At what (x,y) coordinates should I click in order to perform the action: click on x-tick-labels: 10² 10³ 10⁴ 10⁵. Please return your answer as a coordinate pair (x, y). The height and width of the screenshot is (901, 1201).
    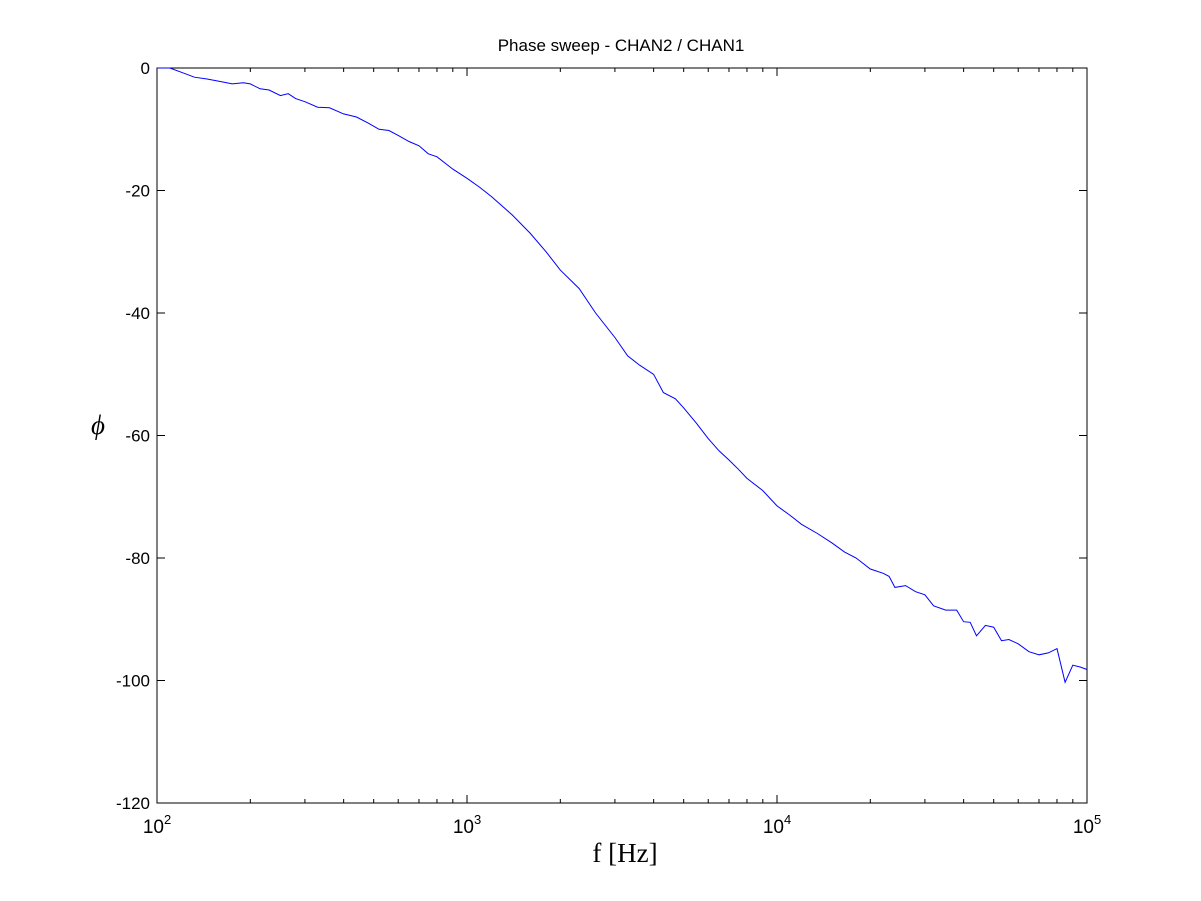
    Looking at the image, I should click on (622, 825).